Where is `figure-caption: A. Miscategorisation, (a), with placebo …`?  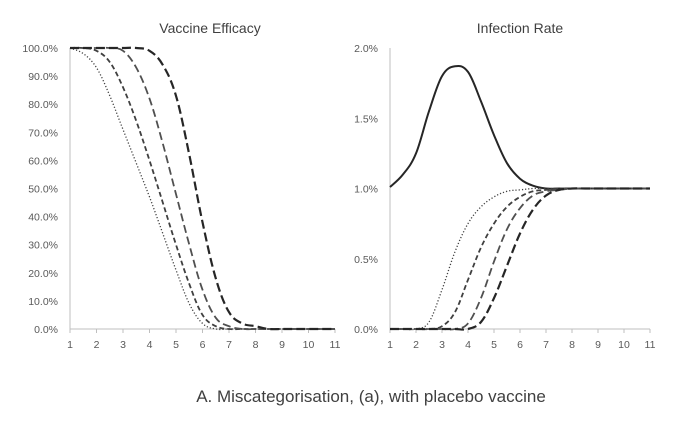
figure-caption: A. Miscategorisation, (a), with placebo … is located at coordinates (371, 396).